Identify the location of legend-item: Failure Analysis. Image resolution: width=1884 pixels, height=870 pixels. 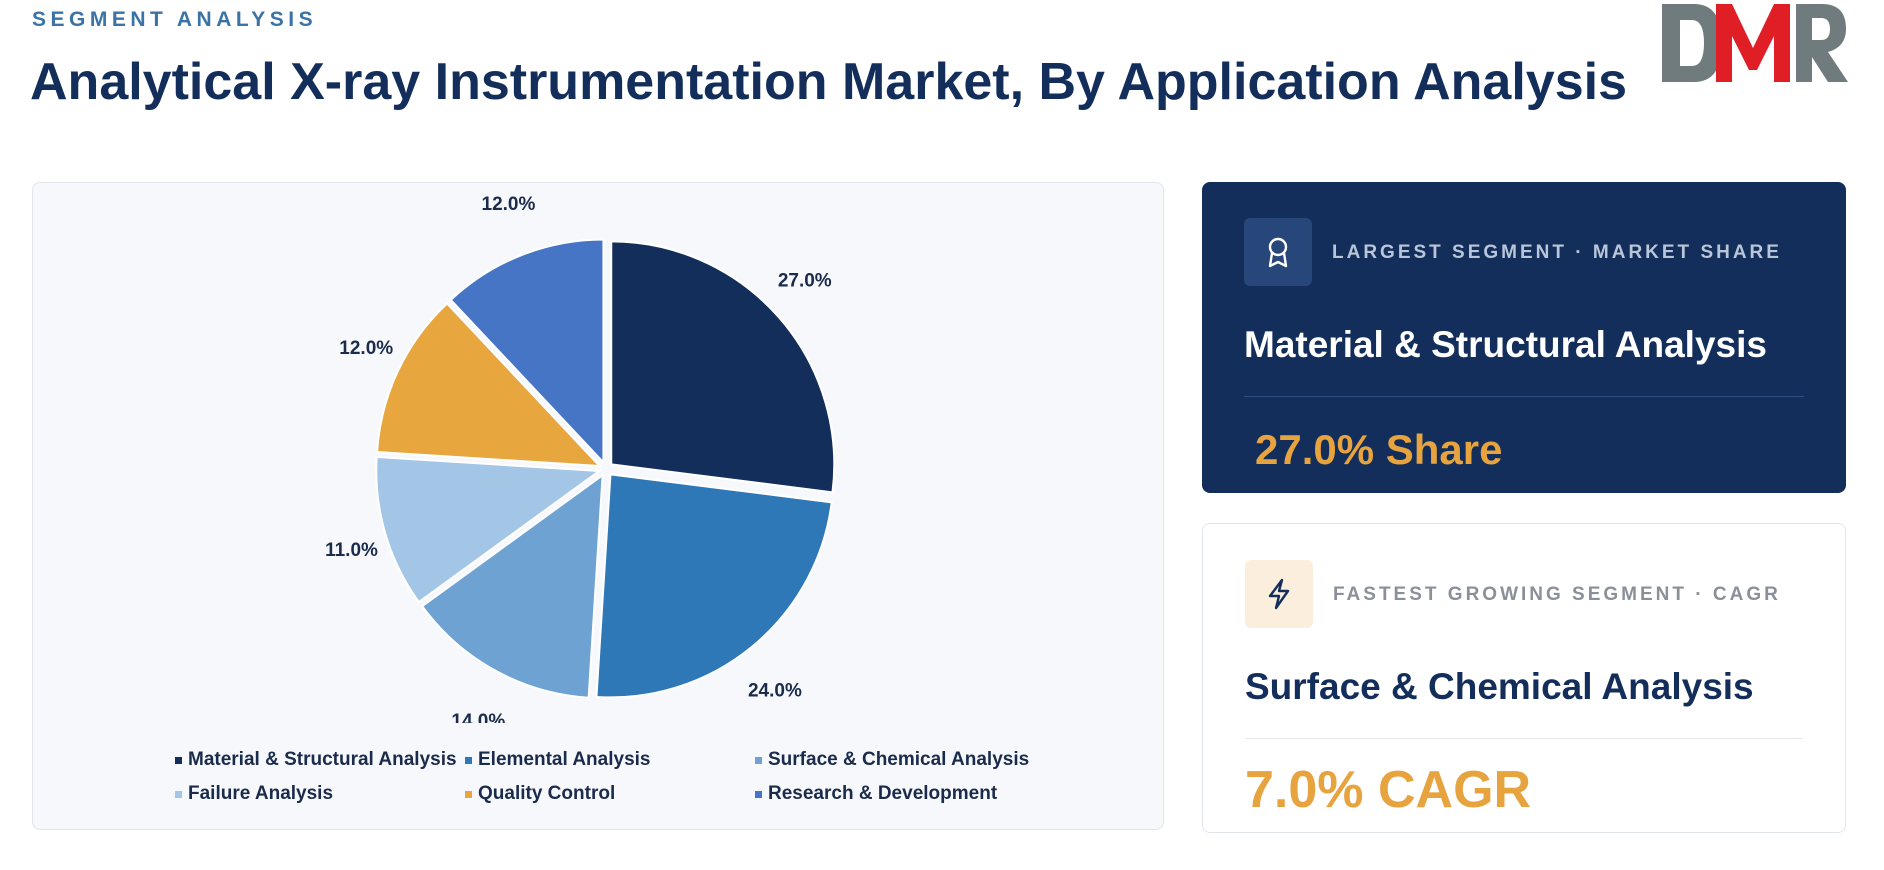
(320, 794).